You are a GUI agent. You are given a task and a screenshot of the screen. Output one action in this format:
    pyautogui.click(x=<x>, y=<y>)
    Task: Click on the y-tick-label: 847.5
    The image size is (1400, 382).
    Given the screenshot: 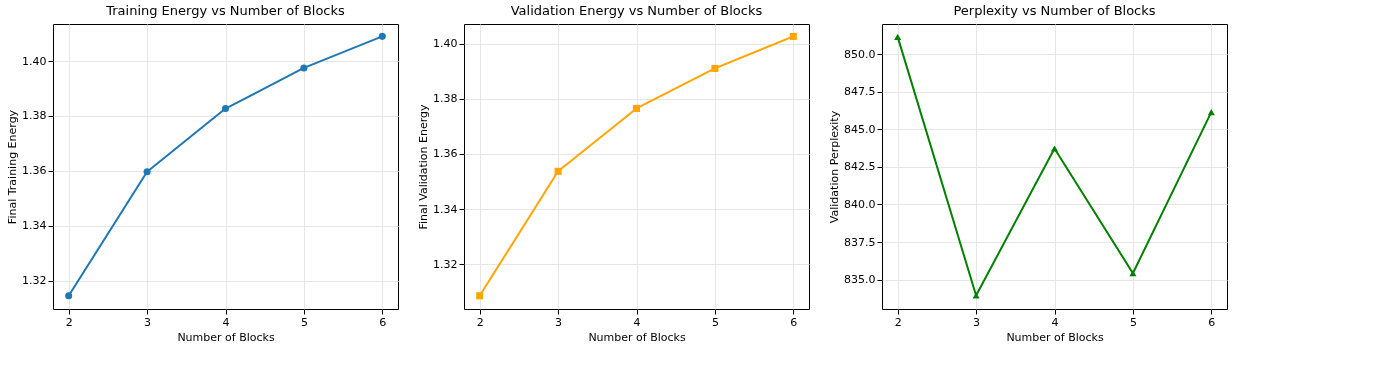 What is the action you would take?
    pyautogui.click(x=860, y=92)
    